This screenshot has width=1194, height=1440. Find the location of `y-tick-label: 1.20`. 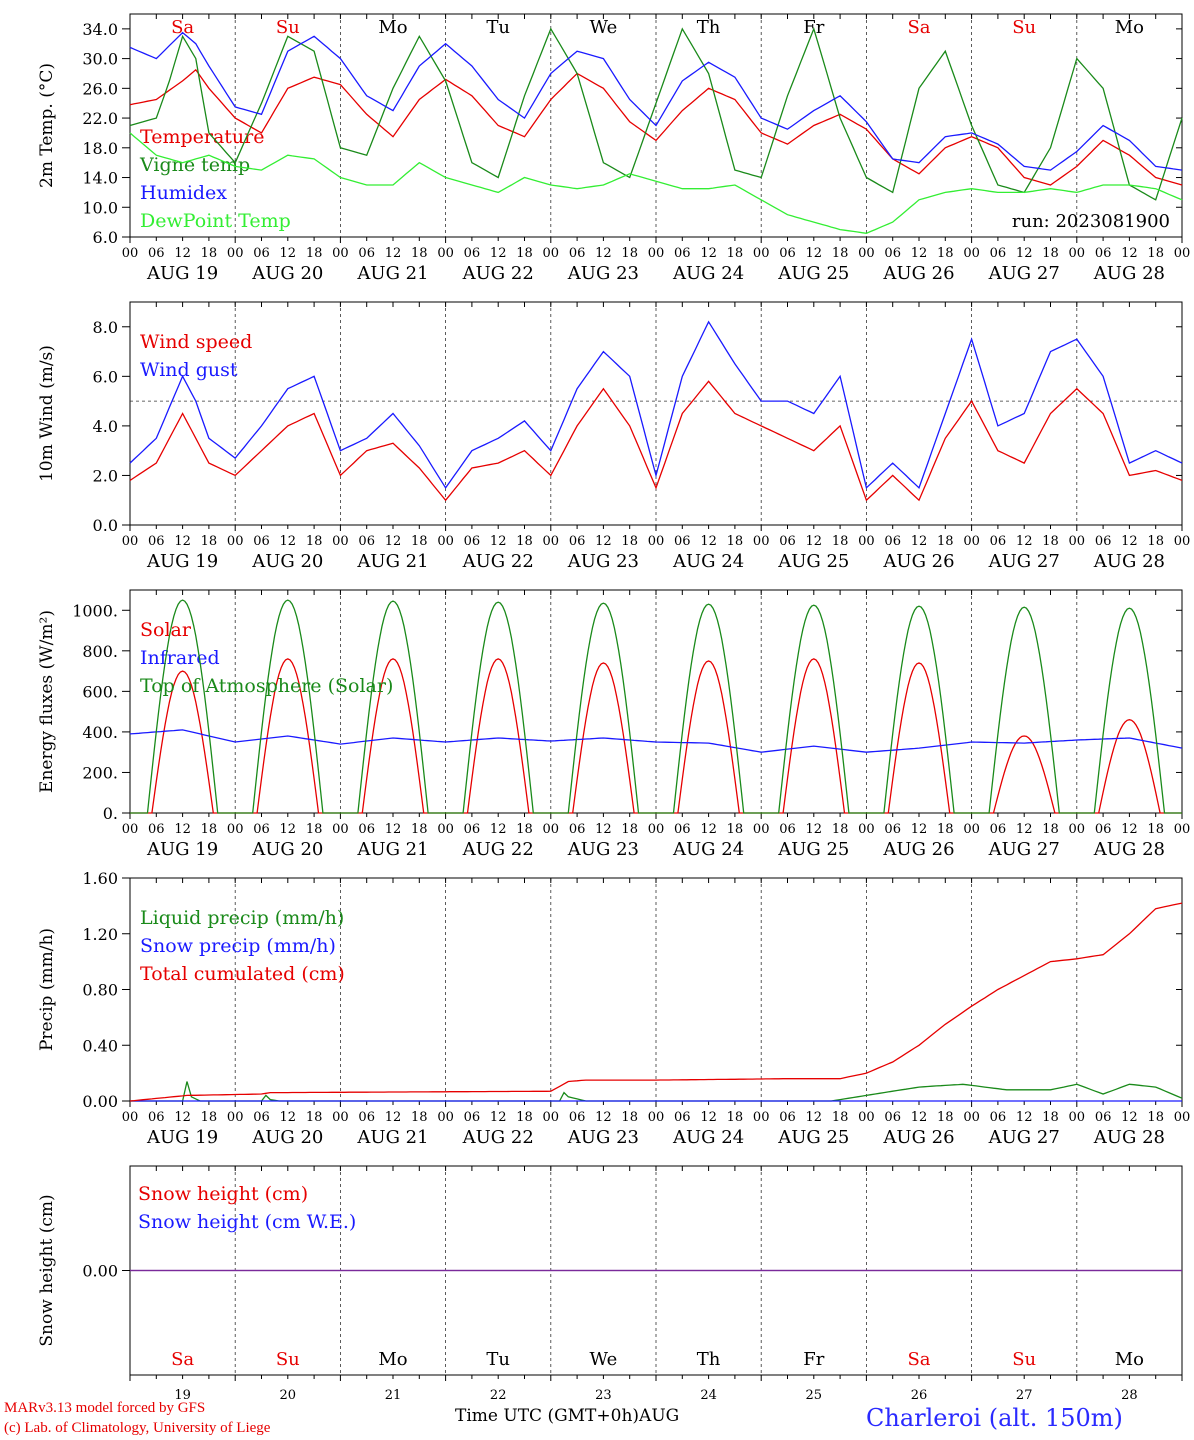

y-tick-label: 1.20 is located at coordinates (100, 934).